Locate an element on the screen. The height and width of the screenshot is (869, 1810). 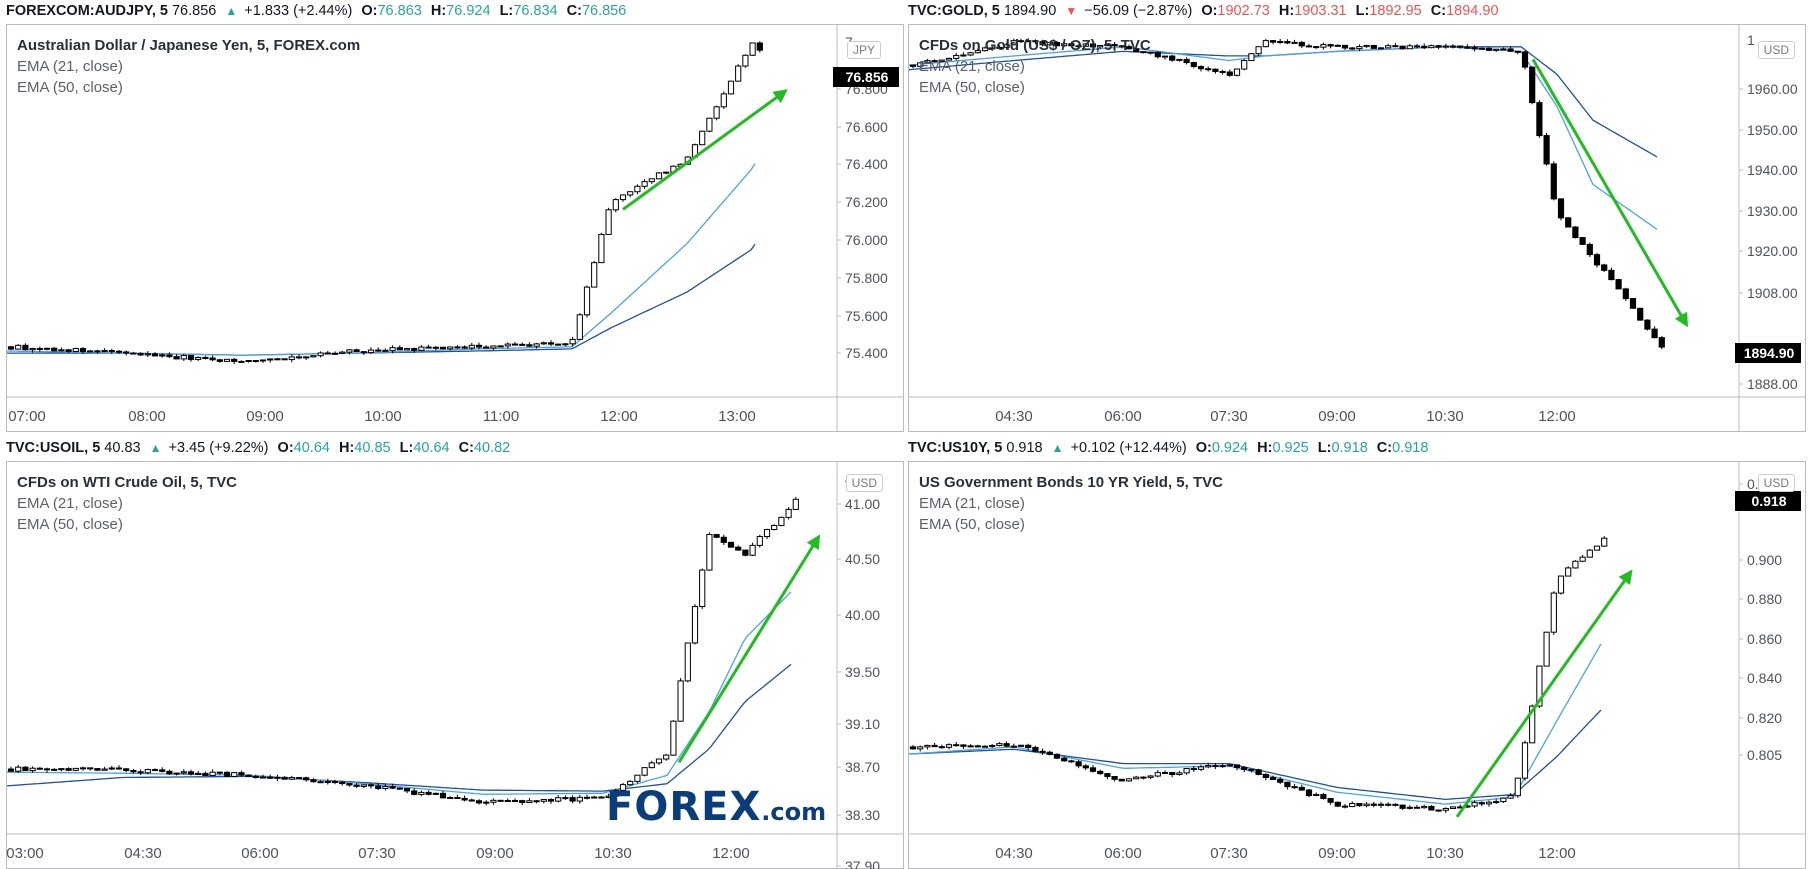
low-value: 1892.95 is located at coordinates (1395, 11).